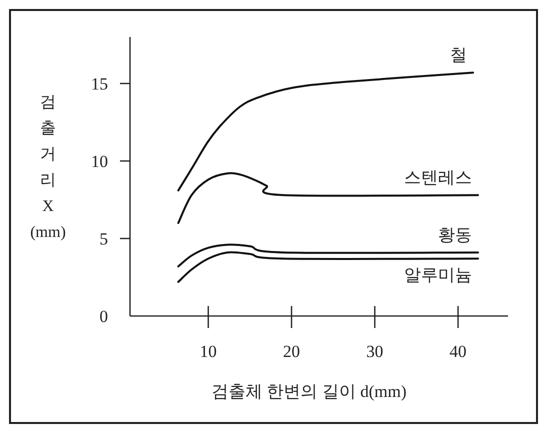 The image size is (548, 432). Describe the element at coordinates (309, 391) in the screenshot. I see `x-axis-title: 검출체 한변의 길이 d(mm)` at that location.